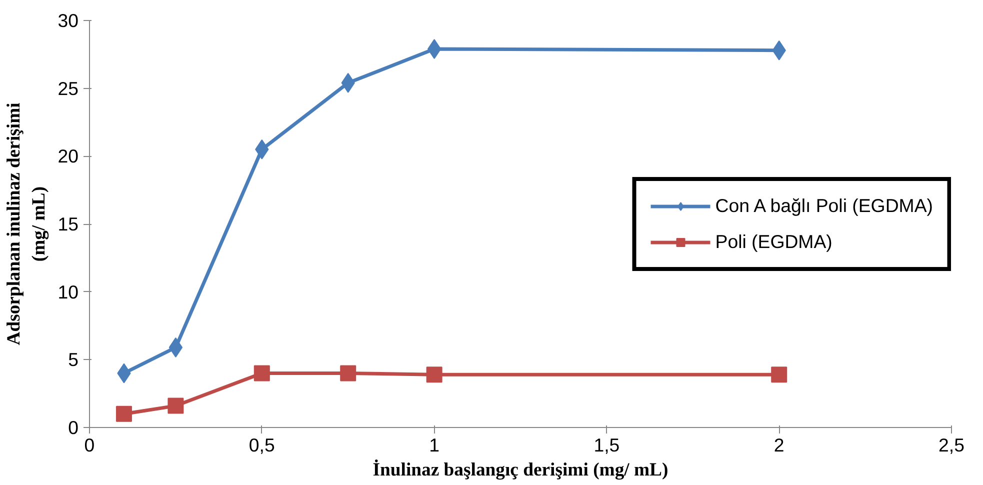 This screenshot has width=983, height=485. What do you see at coordinates (68, 291) in the screenshot?
I see `y-tick-label: 10` at bounding box center [68, 291].